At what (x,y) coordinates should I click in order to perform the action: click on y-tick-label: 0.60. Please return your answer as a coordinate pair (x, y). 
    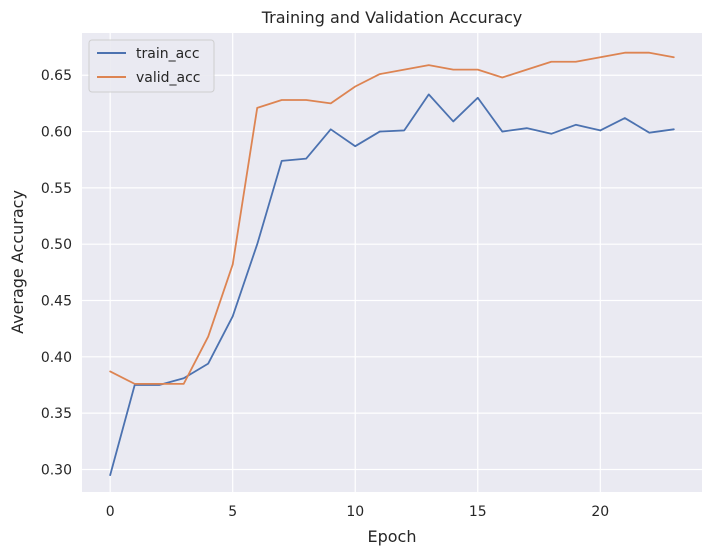
    Looking at the image, I should click on (56, 133).